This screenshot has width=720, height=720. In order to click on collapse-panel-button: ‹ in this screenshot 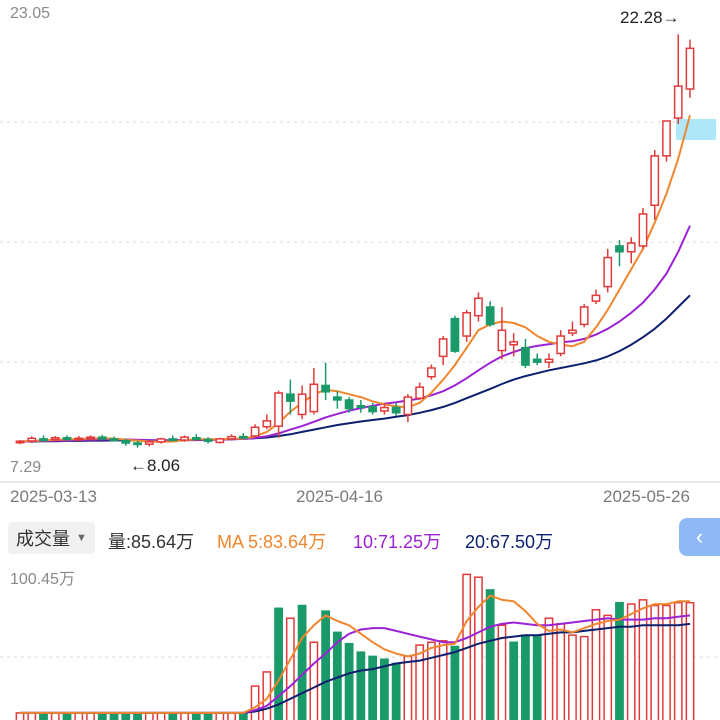, I will do `click(699, 537)`.